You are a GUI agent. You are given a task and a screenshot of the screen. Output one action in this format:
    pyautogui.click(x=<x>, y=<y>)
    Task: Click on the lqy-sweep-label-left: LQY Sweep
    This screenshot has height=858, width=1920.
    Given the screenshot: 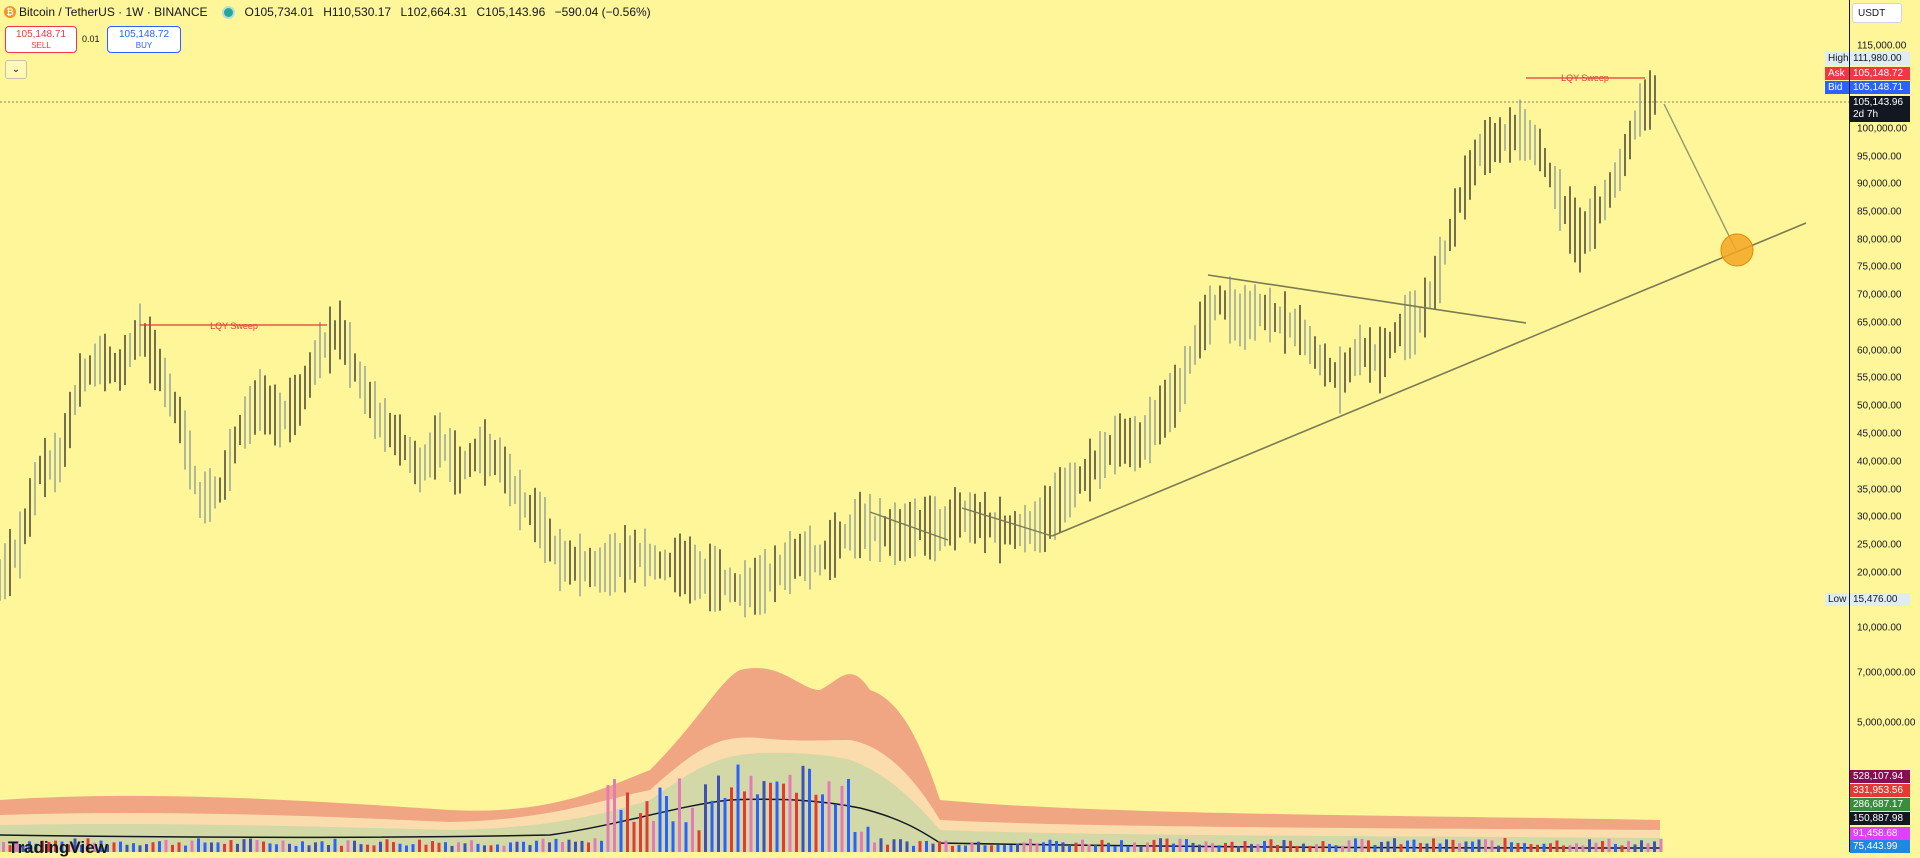 What is the action you would take?
    pyautogui.click(x=234, y=326)
    